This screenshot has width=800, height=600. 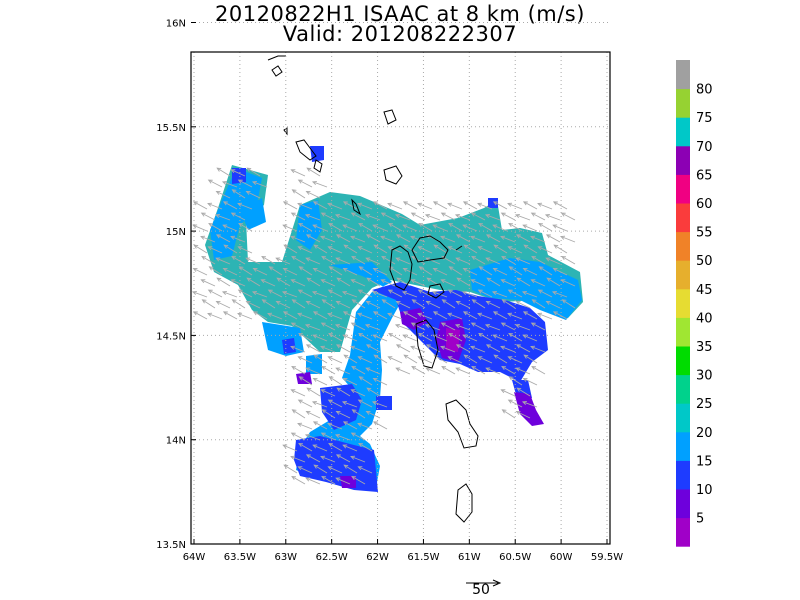 What do you see at coordinates (403, 557) in the screenshot?
I see `longitude-tick-labels: 64W 63.5W 63W 62.5W 62W 61.5W 61W 60.5W 60W 59.5W` at bounding box center [403, 557].